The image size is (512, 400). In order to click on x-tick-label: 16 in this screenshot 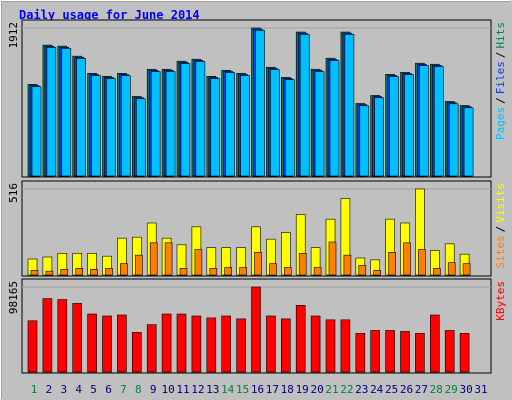, I will do `click(257, 389)`.